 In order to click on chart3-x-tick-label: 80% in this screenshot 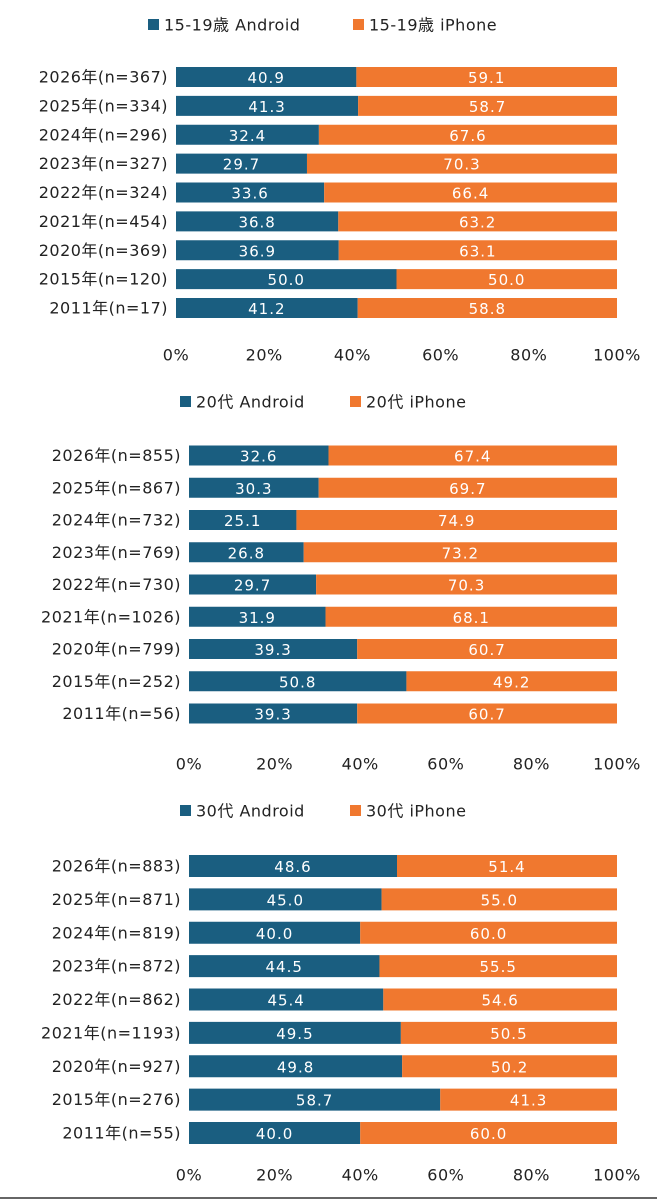, I will do `click(531, 1175)`.